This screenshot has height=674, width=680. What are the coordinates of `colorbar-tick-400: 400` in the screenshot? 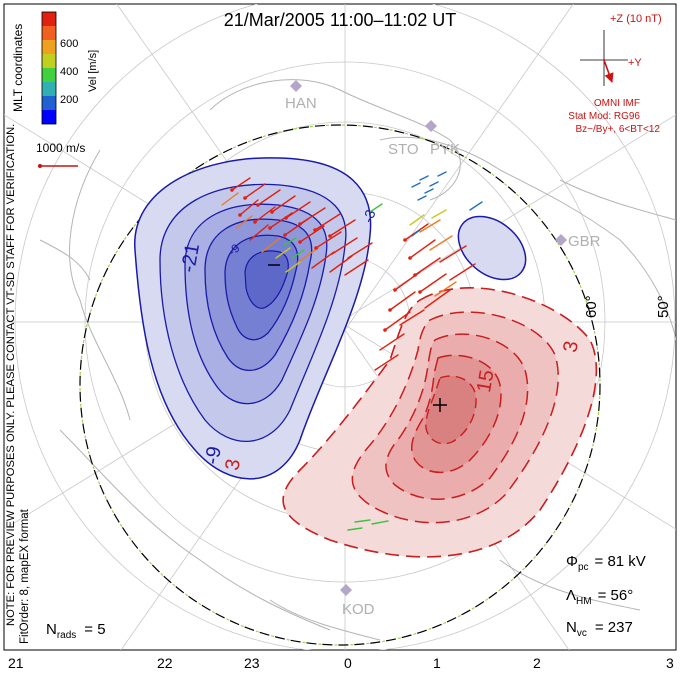 It's located at (69, 72).